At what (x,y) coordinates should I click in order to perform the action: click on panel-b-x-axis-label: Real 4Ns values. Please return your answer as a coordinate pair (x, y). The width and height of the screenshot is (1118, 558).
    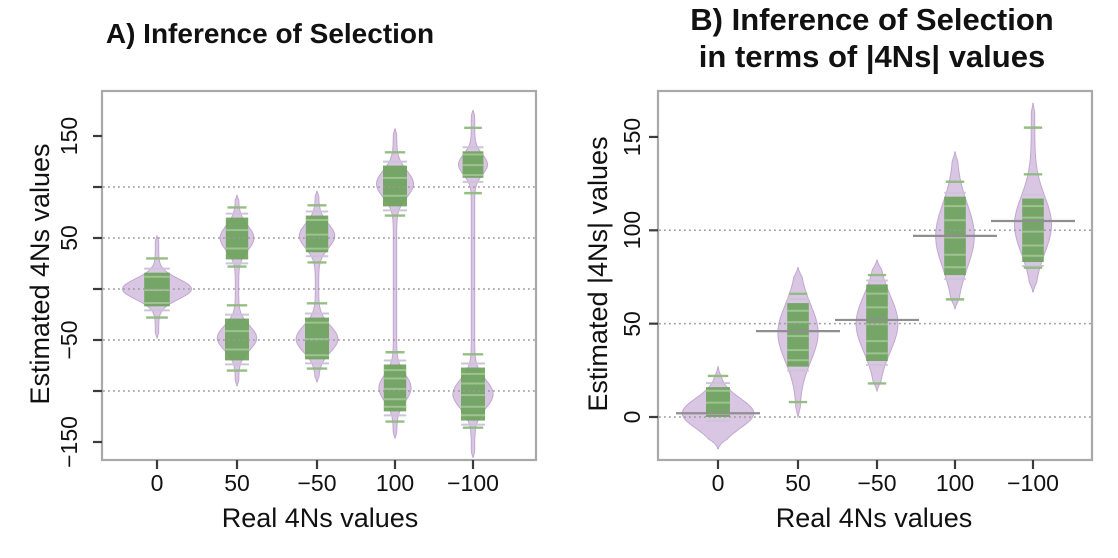
    Looking at the image, I should click on (874, 518).